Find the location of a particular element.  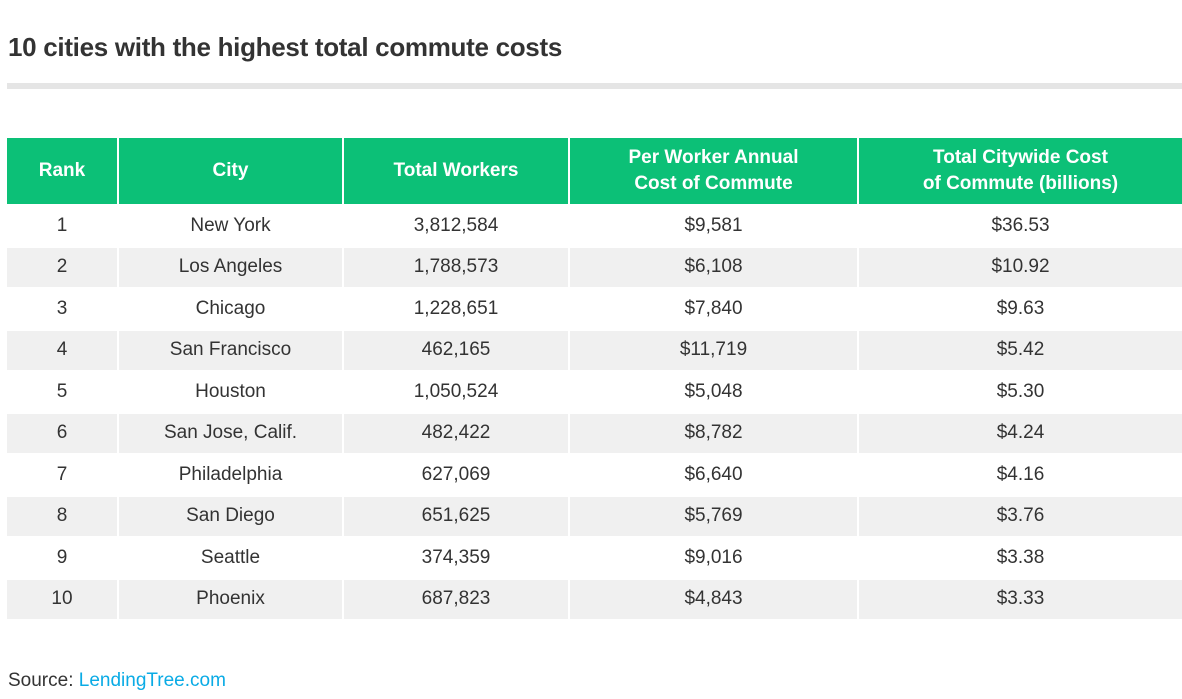

cell-per-worker-cost: $11,719 is located at coordinates (714, 351).